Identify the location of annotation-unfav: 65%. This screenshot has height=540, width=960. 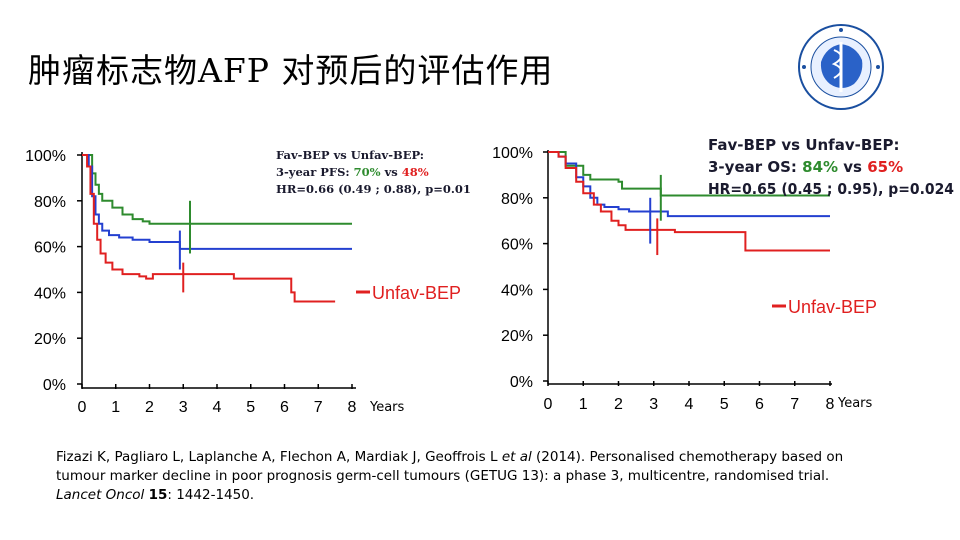
(885, 167).